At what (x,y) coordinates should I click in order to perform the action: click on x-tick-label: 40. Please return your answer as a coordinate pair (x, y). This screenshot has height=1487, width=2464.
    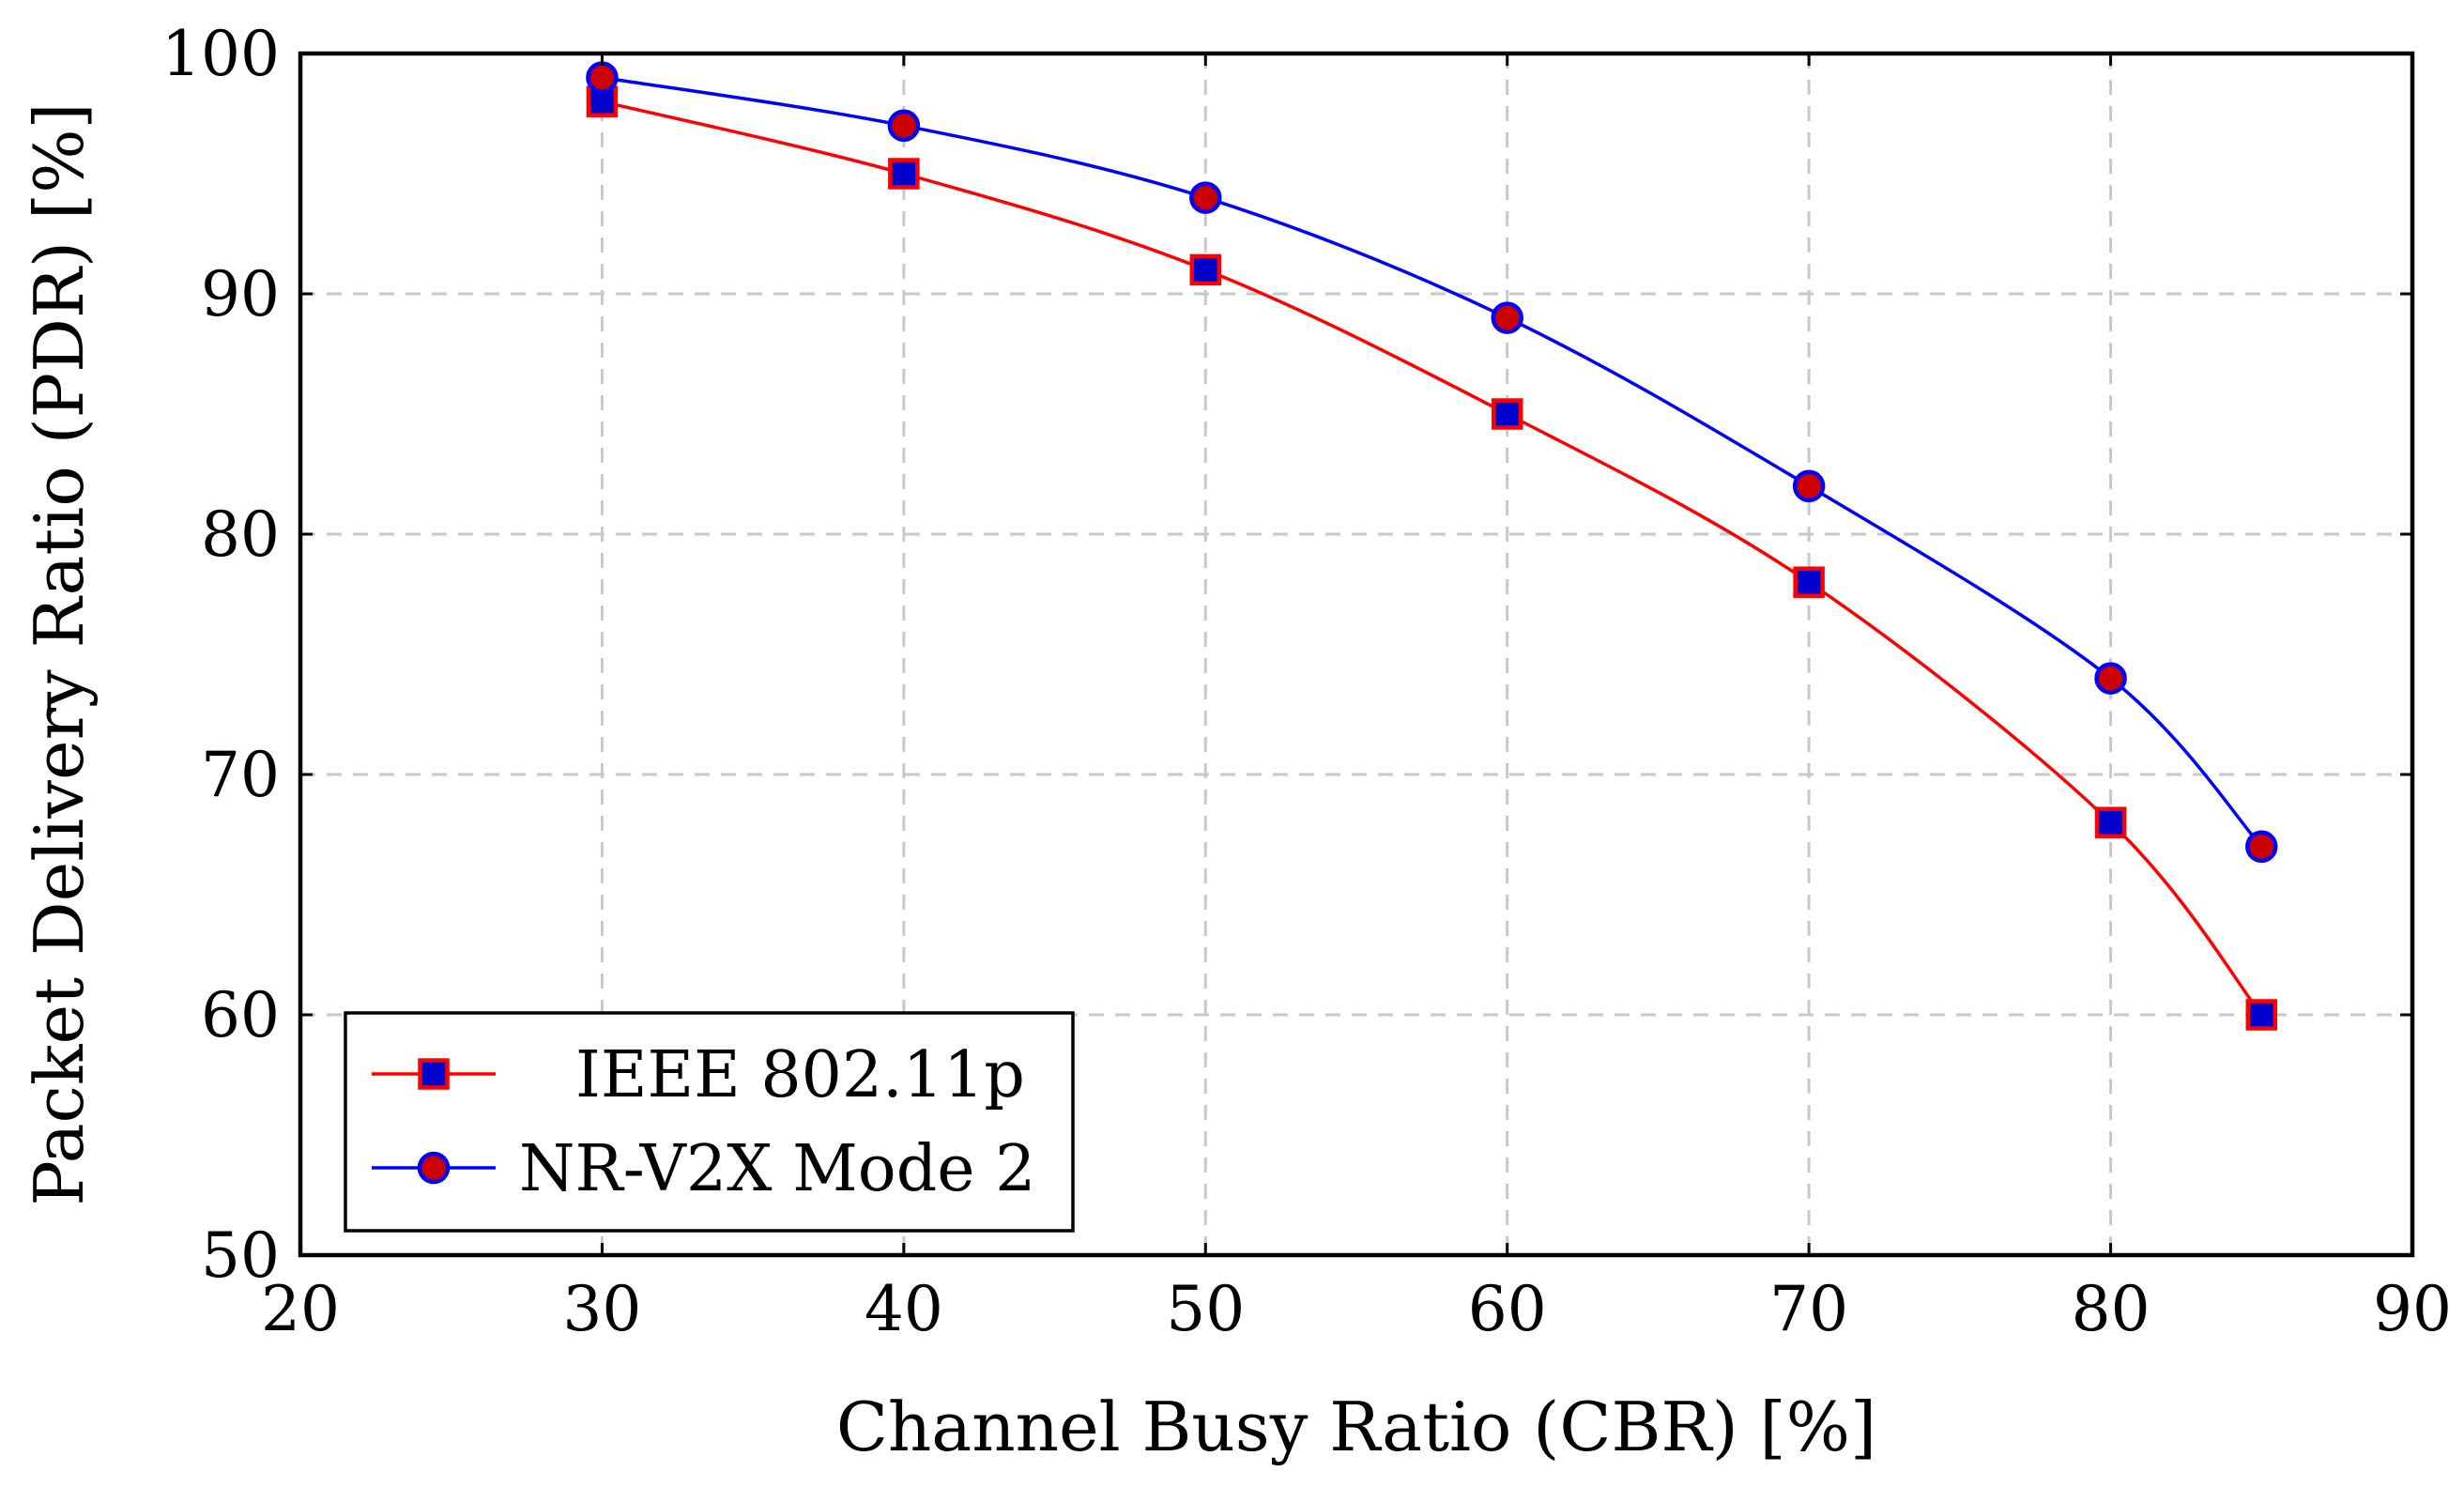
    Looking at the image, I should click on (904, 1309).